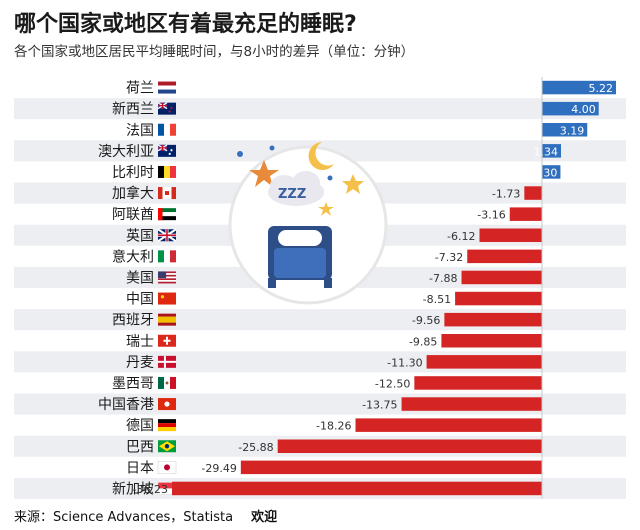 The image size is (640, 530). I want to click on data-label: 1.30, so click(545, 172).